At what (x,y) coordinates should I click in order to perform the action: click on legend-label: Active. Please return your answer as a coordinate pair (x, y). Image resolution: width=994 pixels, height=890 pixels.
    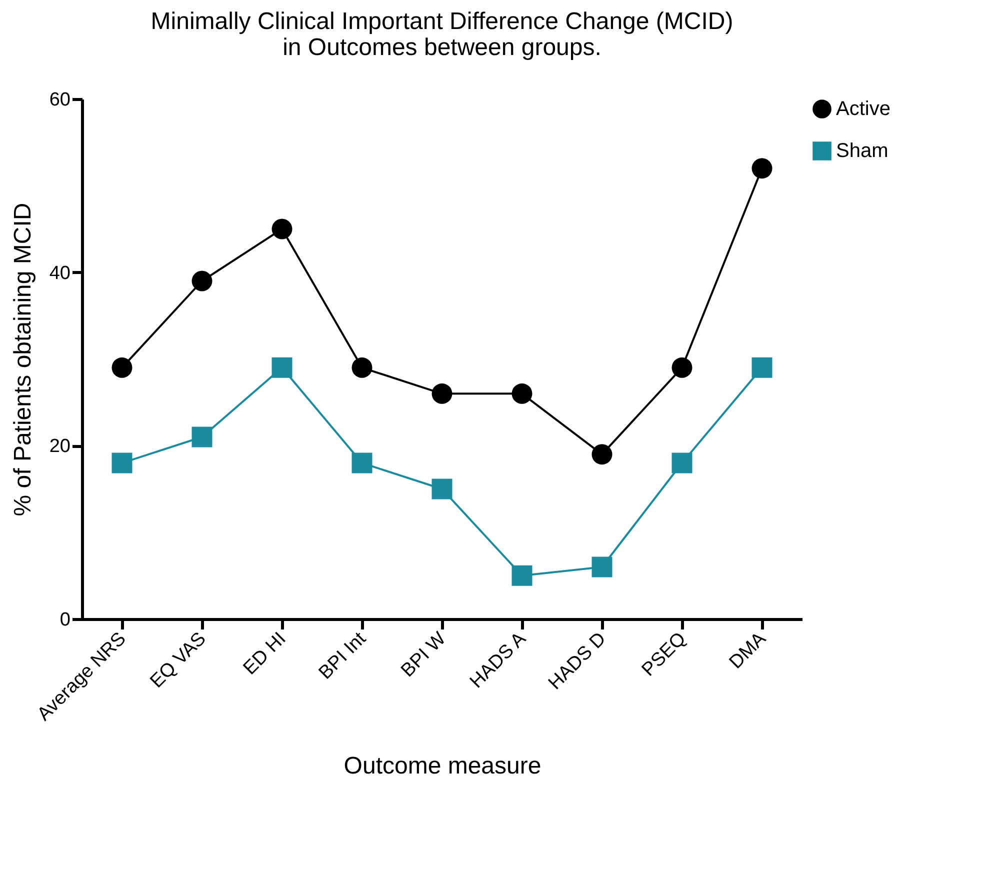
    Looking at the image, I should click on (863, 109).